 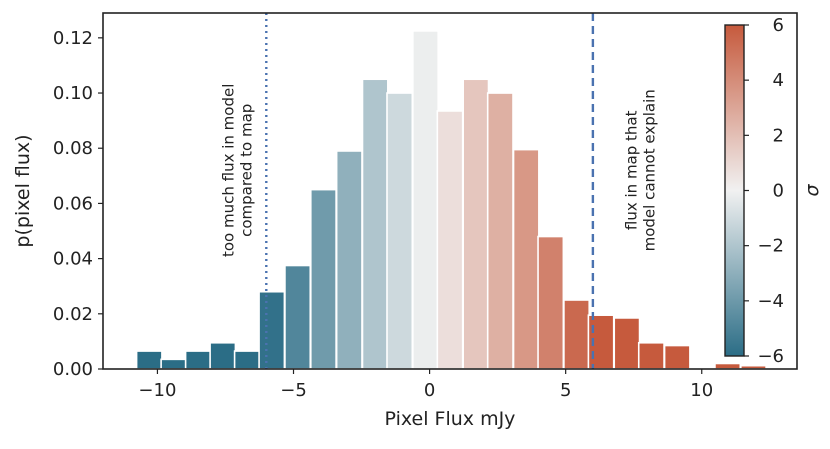 I want to click on x-tick-label: 5, so click(x=565, y=390).